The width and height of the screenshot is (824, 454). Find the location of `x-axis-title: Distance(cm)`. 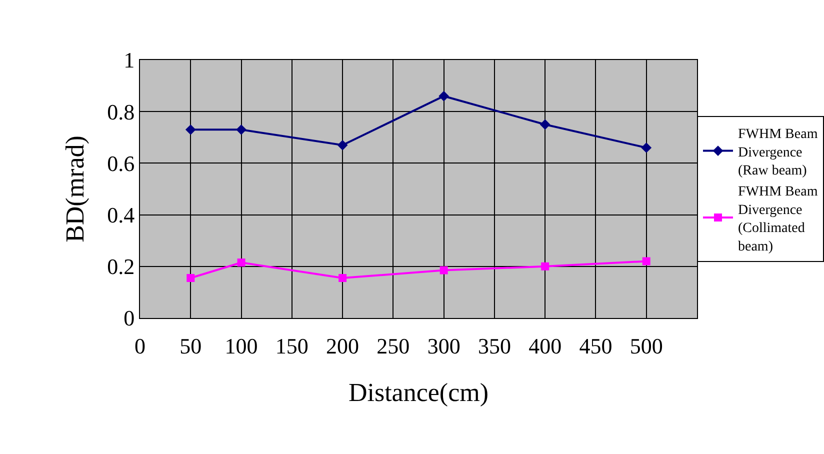

x-axis-title: Distance(cm) is located at coordinates (418, 393).